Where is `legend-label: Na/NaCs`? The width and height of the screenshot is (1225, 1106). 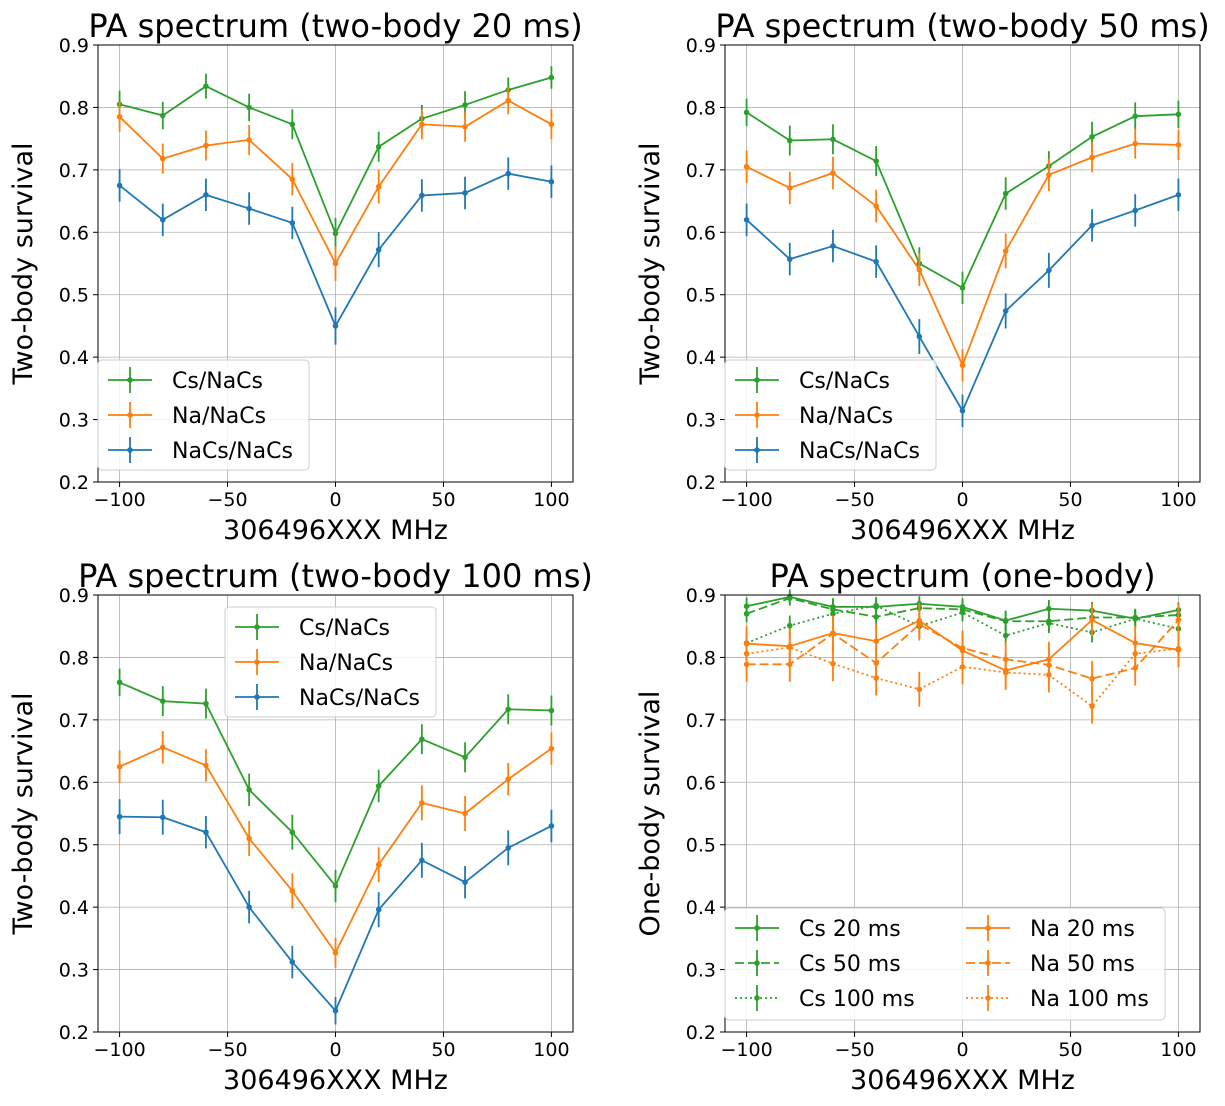 legend-label: Na/NaCs is located at coordinates (219, 416).